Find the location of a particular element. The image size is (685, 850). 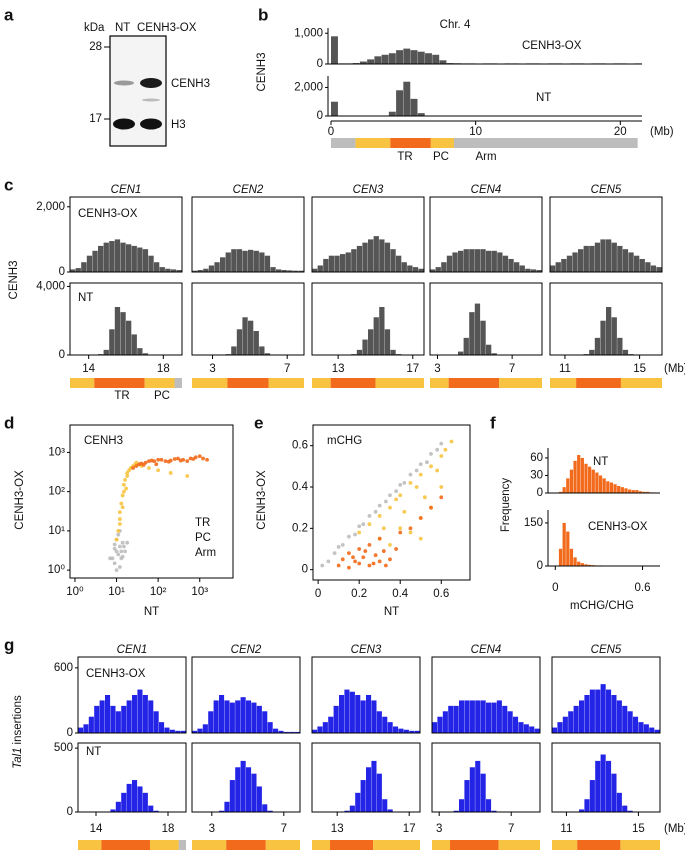

region-label: PC is located at coordinates (441, 157).